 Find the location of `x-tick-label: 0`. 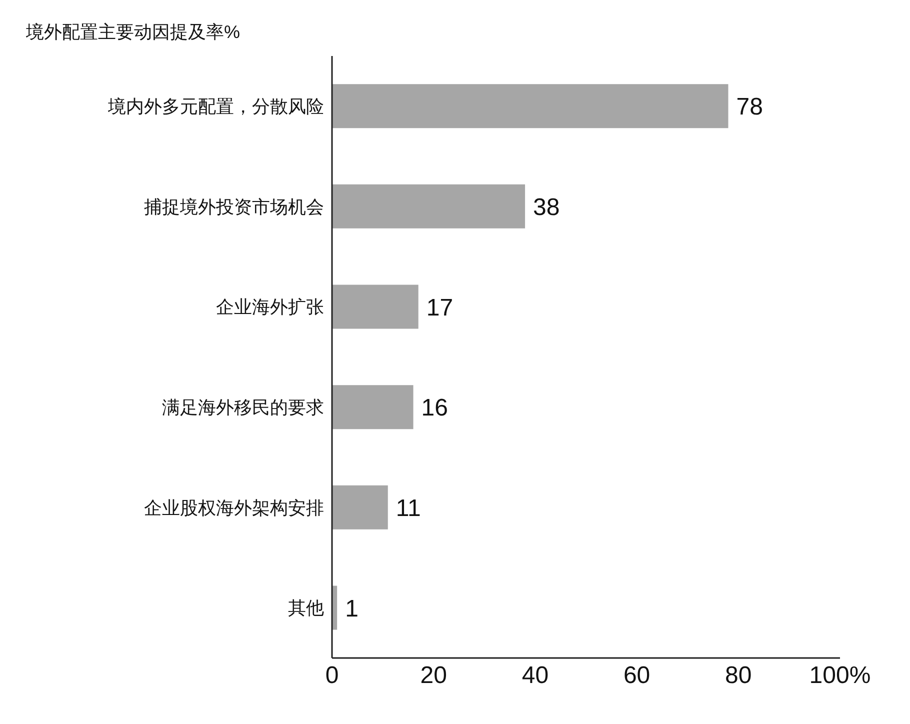

x-tick-label: 0 is located at coordinates (332, 676).